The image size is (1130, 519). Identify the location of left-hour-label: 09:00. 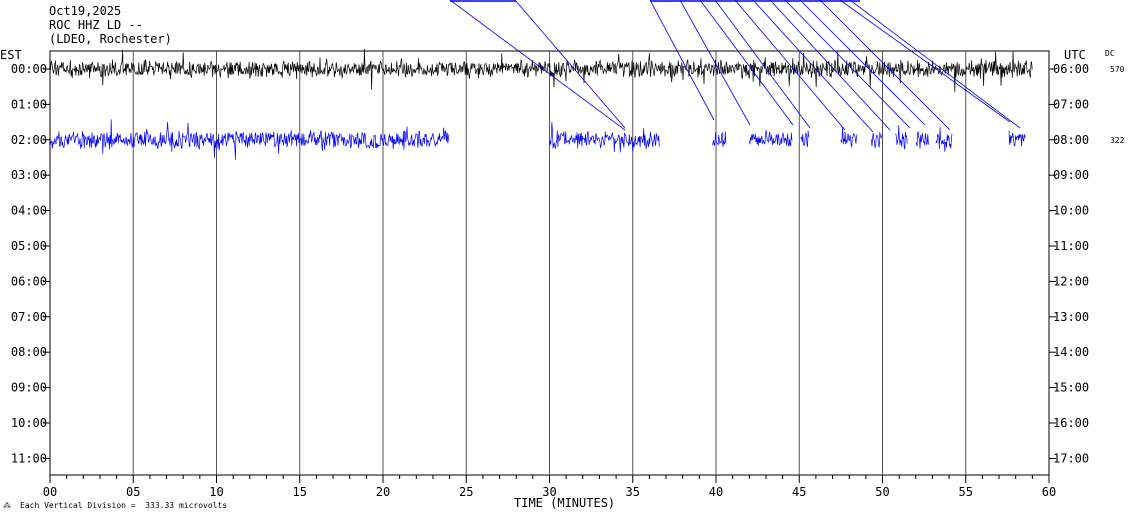
(29, 388).